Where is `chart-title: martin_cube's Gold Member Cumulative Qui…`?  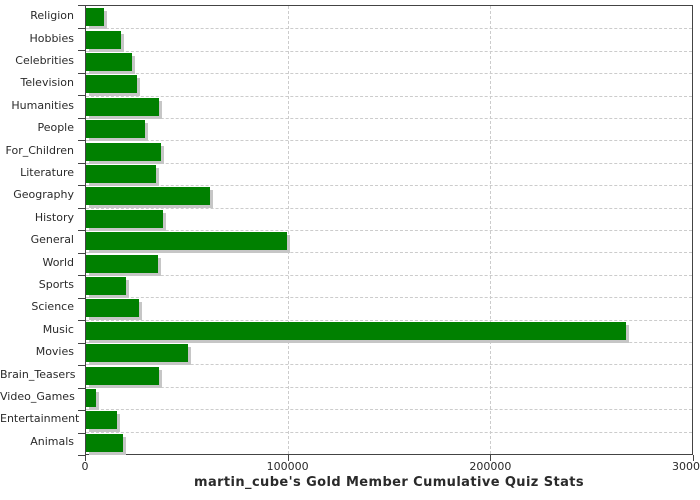 chart-title: martin_cube's Gold Member Cumulative Qui… is located at coordinates (389, 482).